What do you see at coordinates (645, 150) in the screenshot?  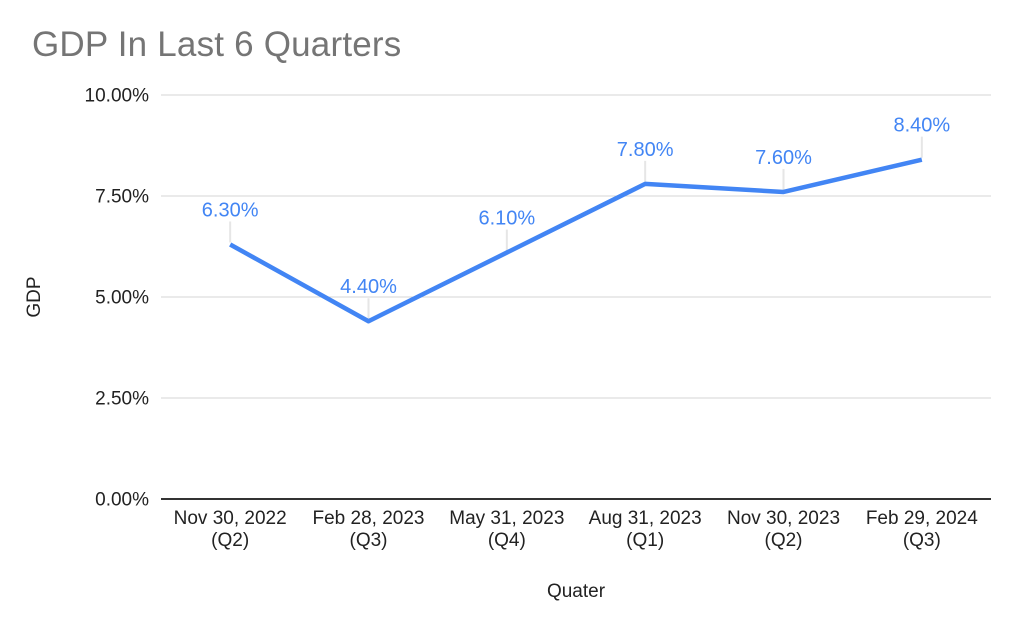 I see `data-point-label: 7.80%` at bounding box center [645, 150].